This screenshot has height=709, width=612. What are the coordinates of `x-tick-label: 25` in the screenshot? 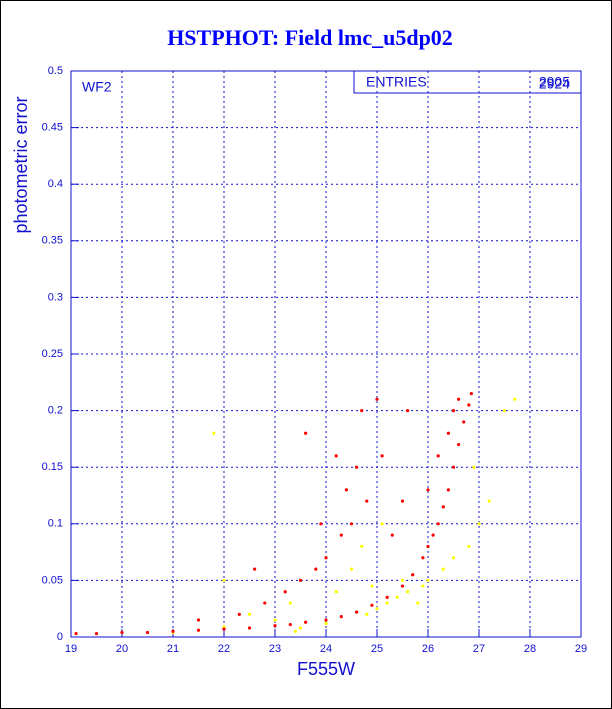 It's located at (377, 649).